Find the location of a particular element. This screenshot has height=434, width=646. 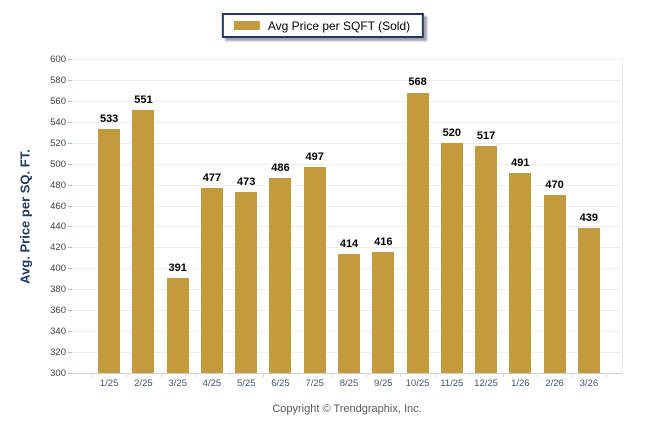

y-tick-label: 320 is located at coordinates (58, 352).